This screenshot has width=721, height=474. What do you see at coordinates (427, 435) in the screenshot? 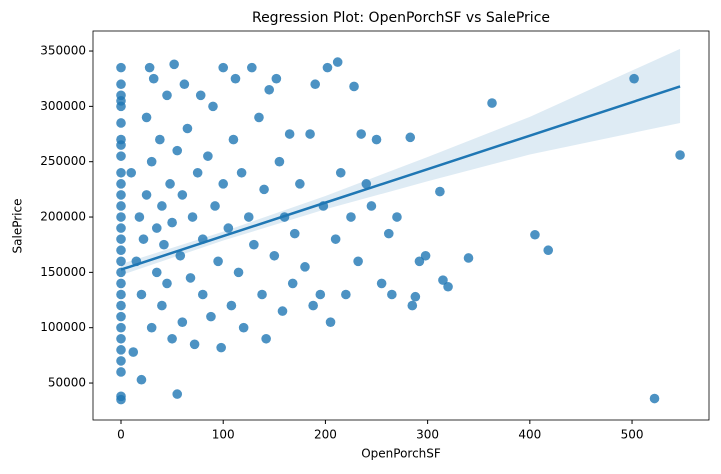
I see `x-tick-label: 300` at bounding box center [427, 435].